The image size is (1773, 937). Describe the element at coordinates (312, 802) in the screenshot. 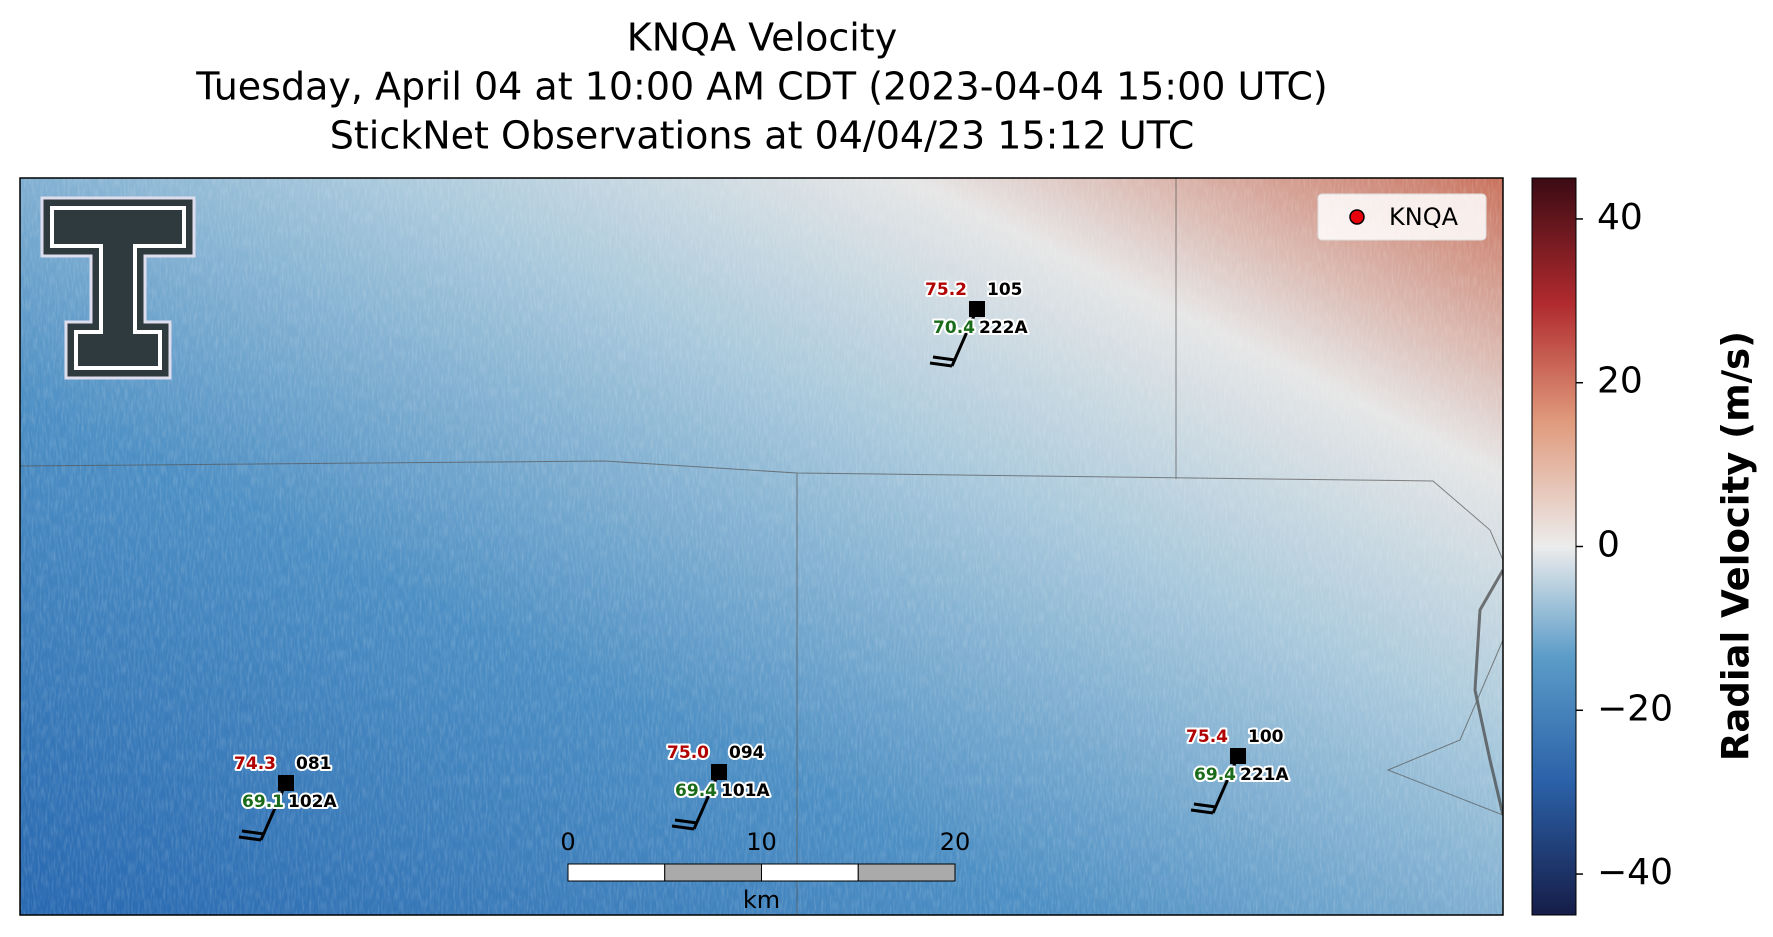

I see `station-id: 102A` at that location.